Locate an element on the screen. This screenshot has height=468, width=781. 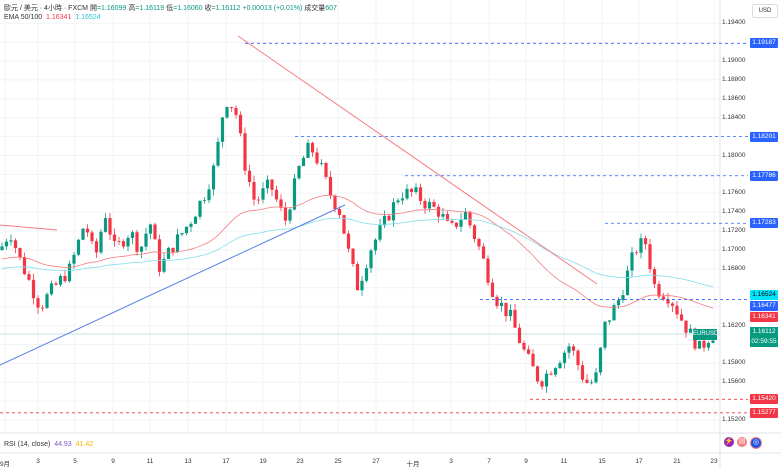
ema100-line is located at coordinates (357, 252).